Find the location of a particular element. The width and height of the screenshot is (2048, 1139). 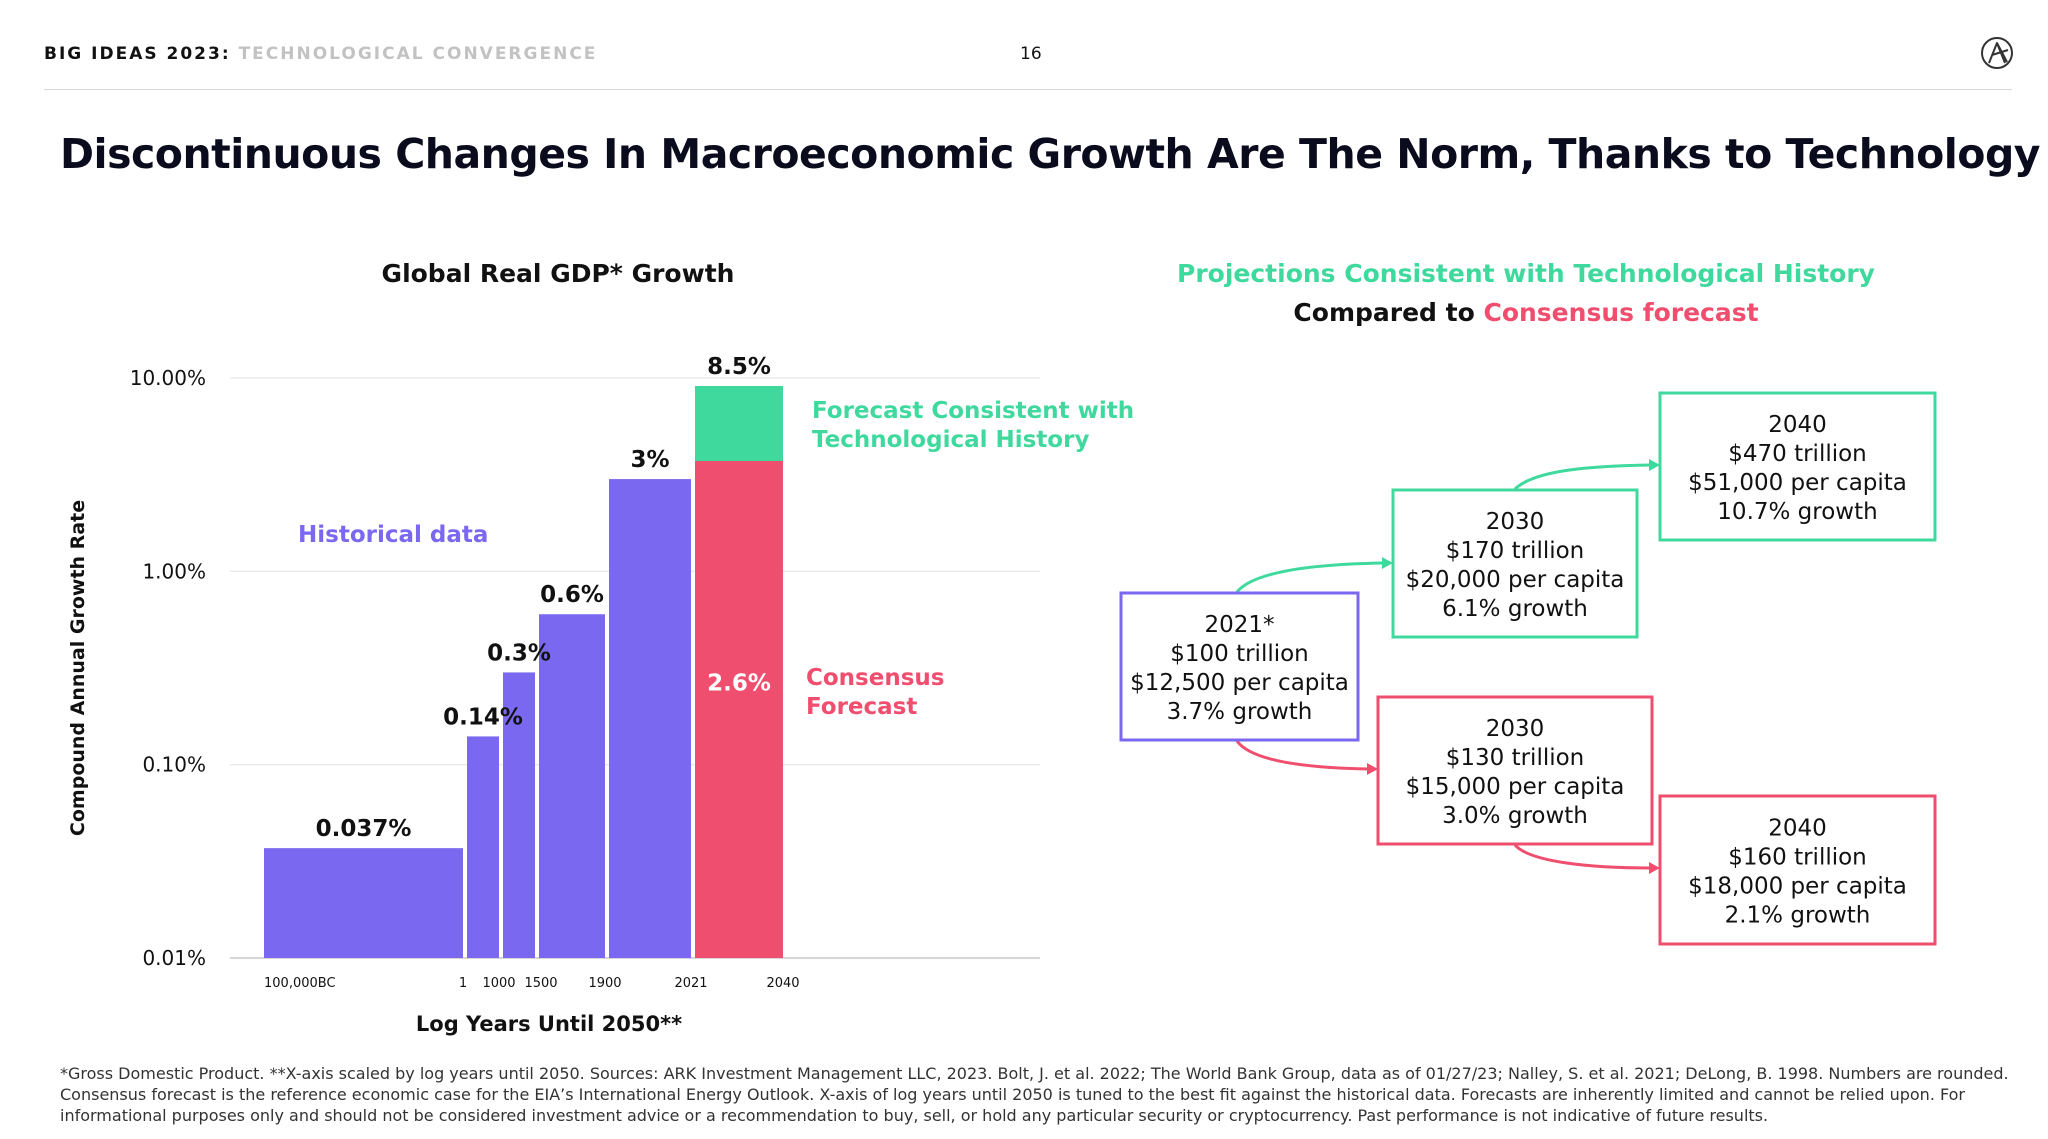

projection-box-line: $51,000 per capita is located at coordinates (1797, 483).